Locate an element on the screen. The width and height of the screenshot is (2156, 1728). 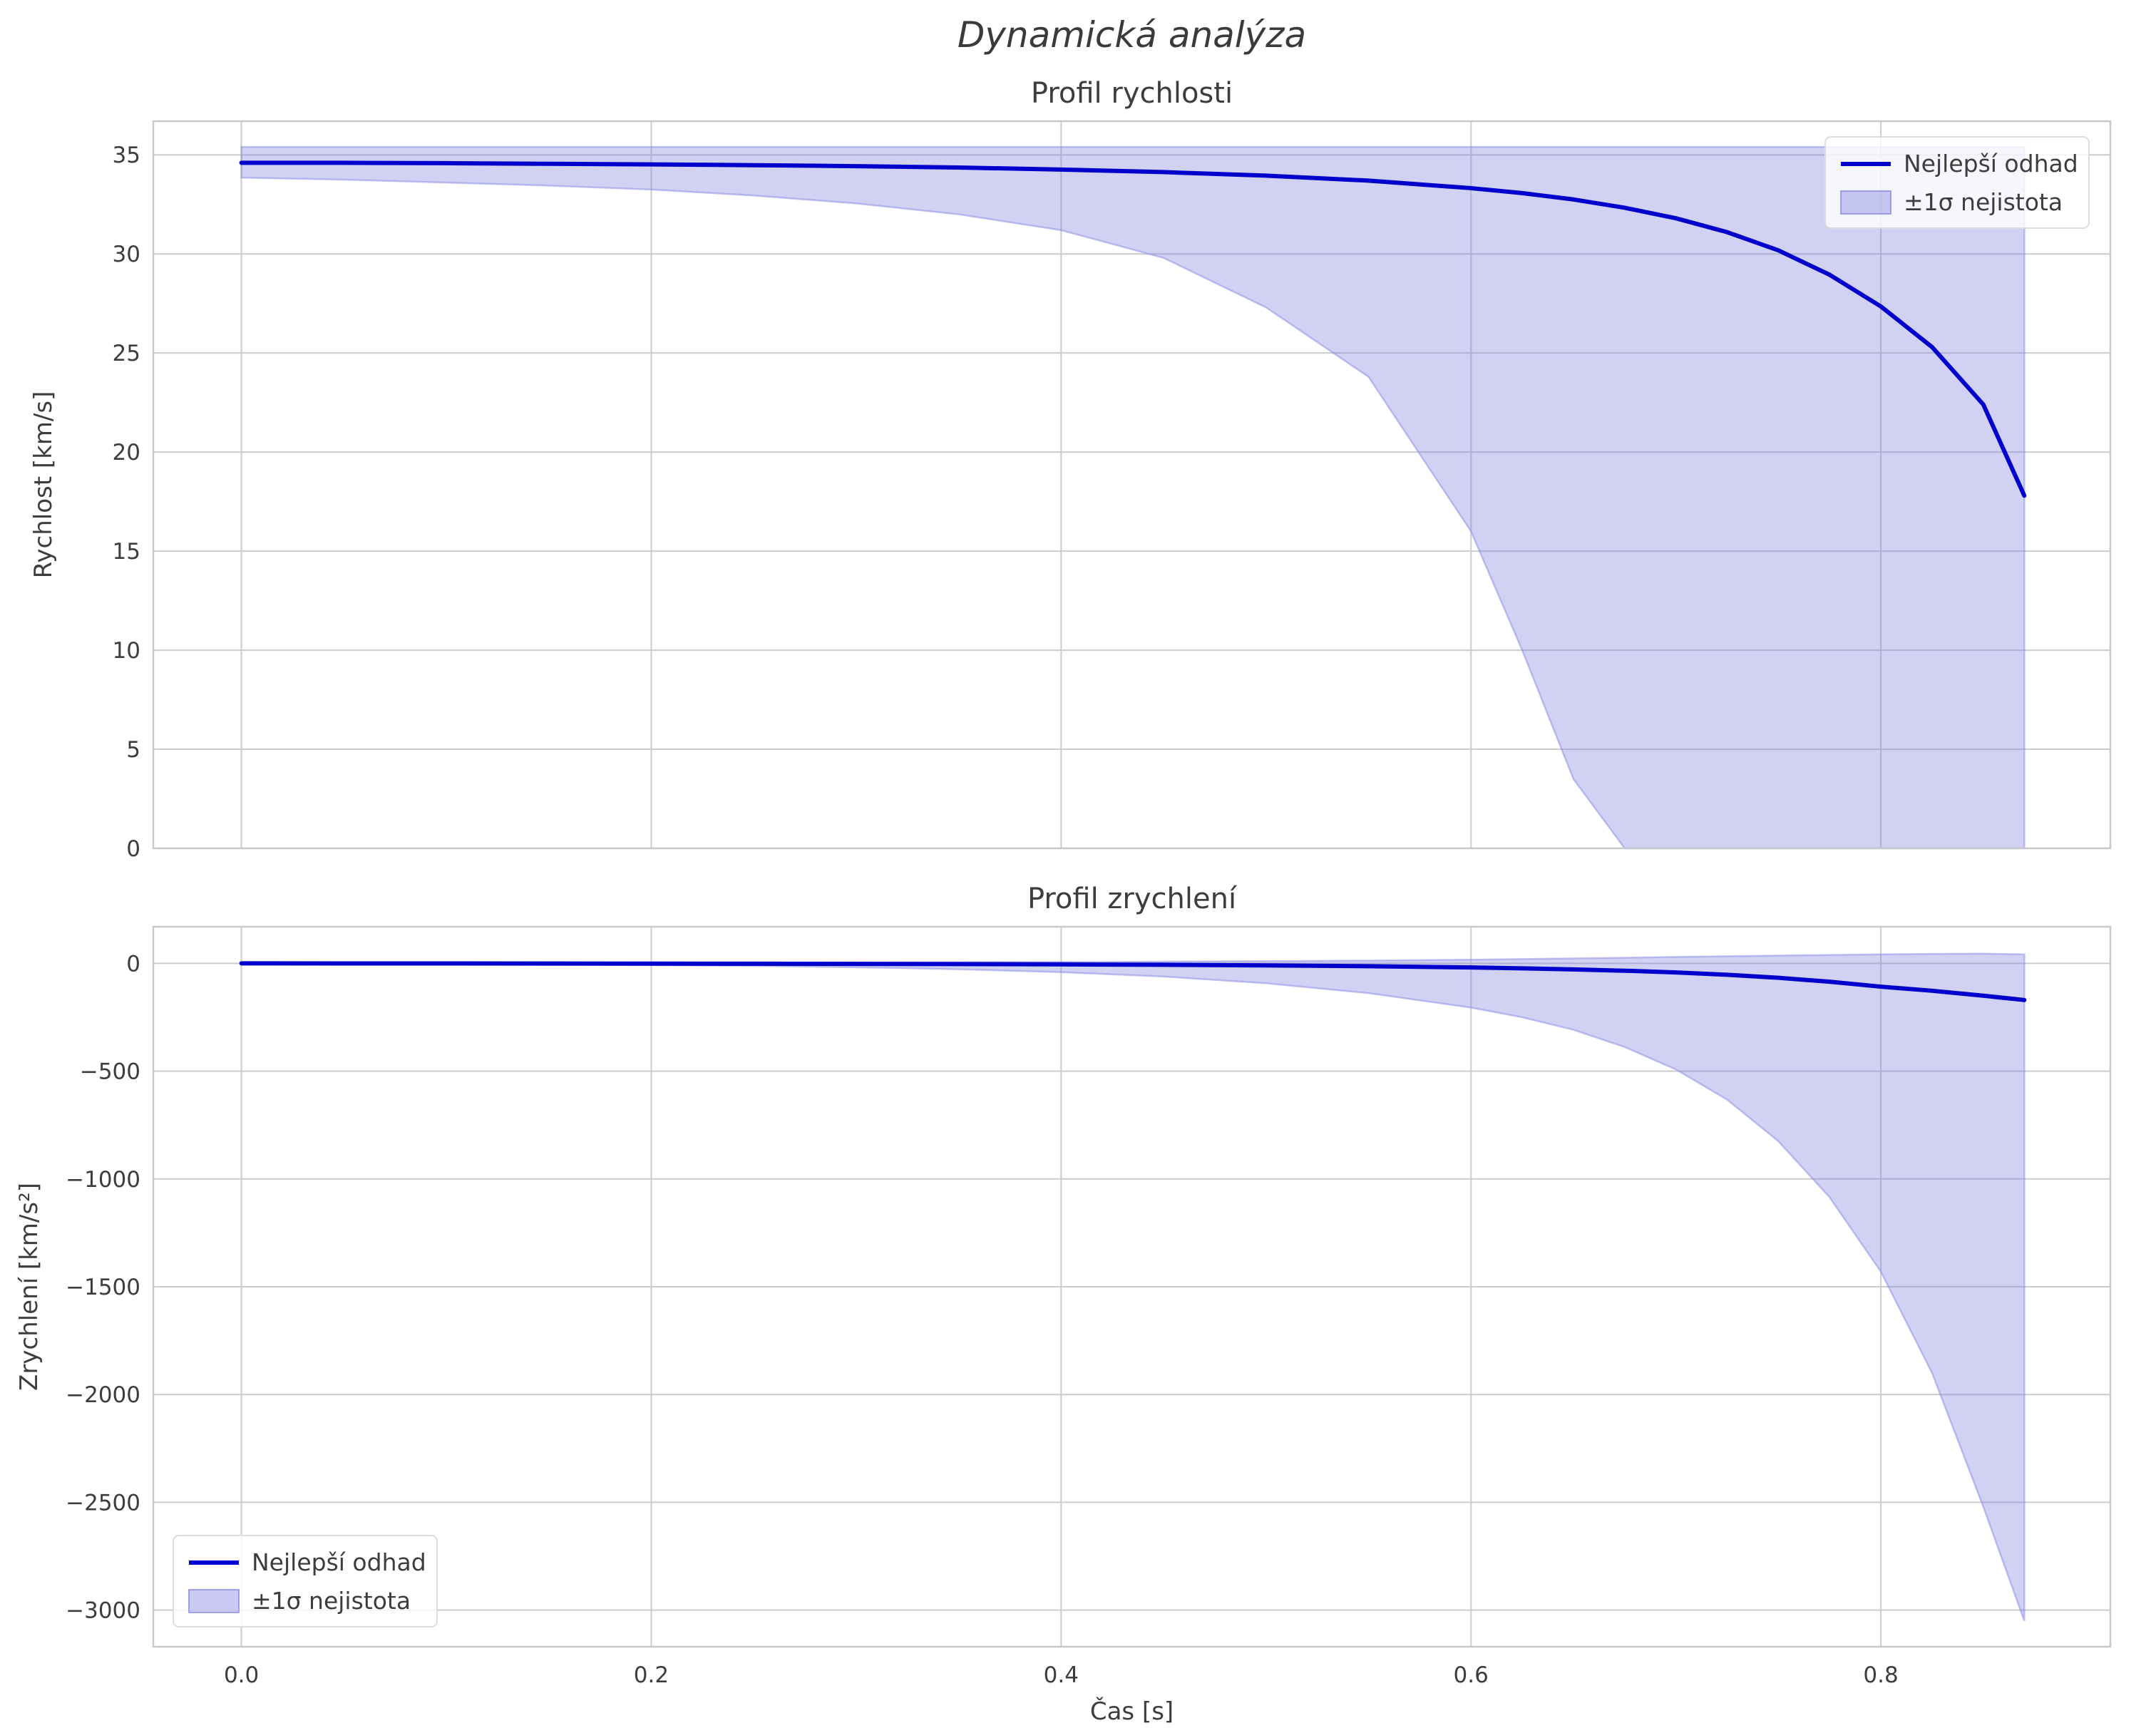
acceleration-chart-legend: Nejlepší odhad ±1σ nejistota is located at coordinates (305, 1581).